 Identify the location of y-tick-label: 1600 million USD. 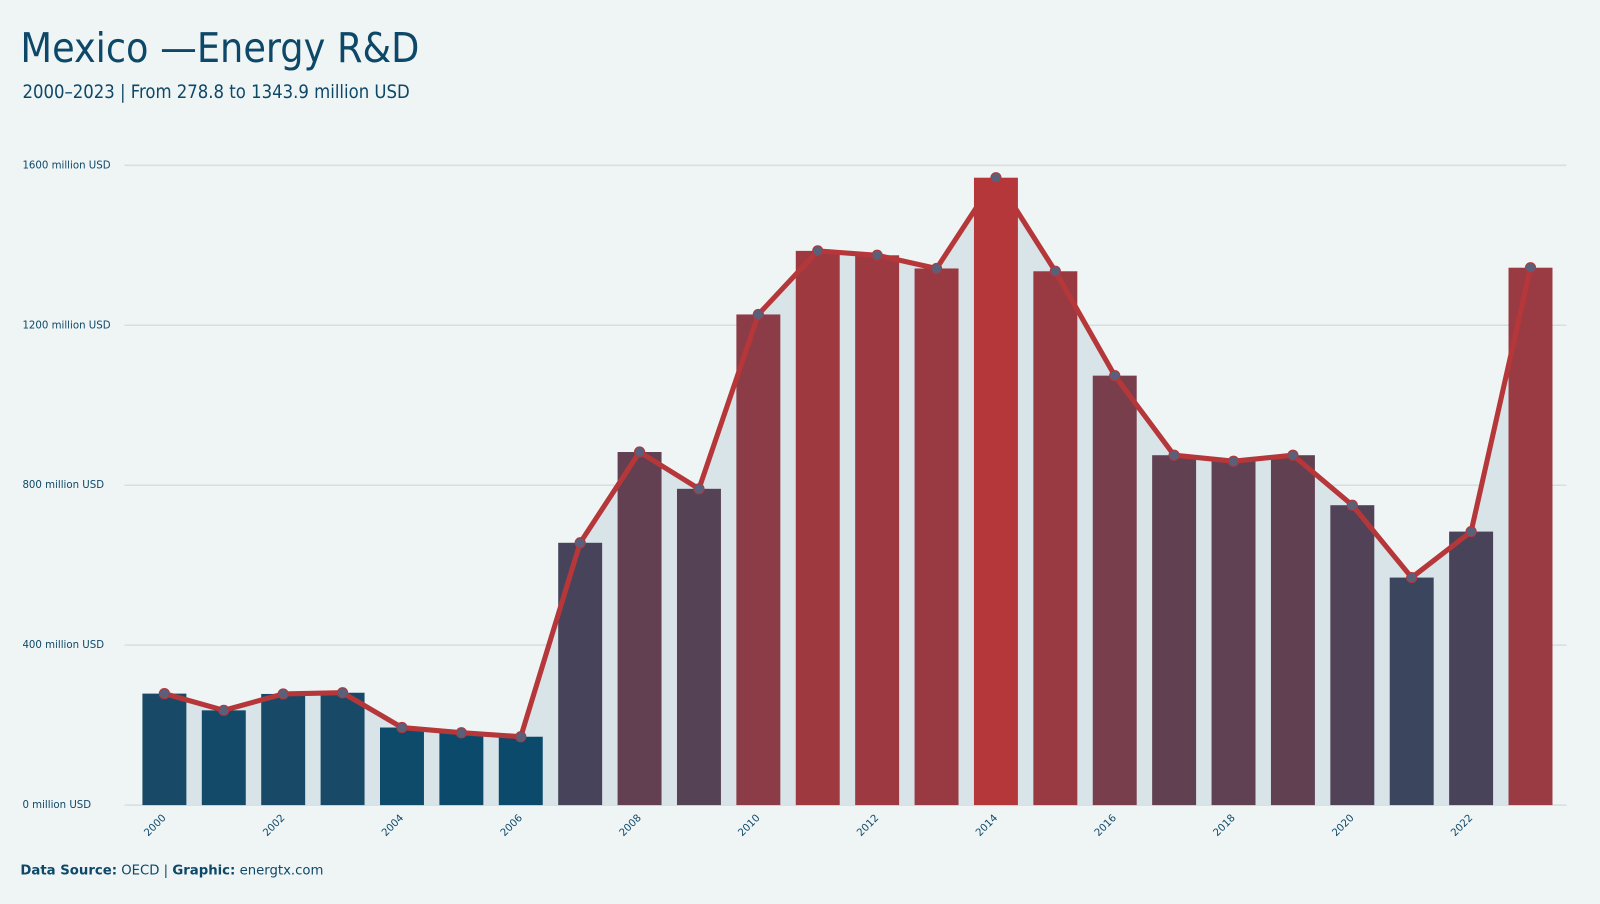
(66, 165).